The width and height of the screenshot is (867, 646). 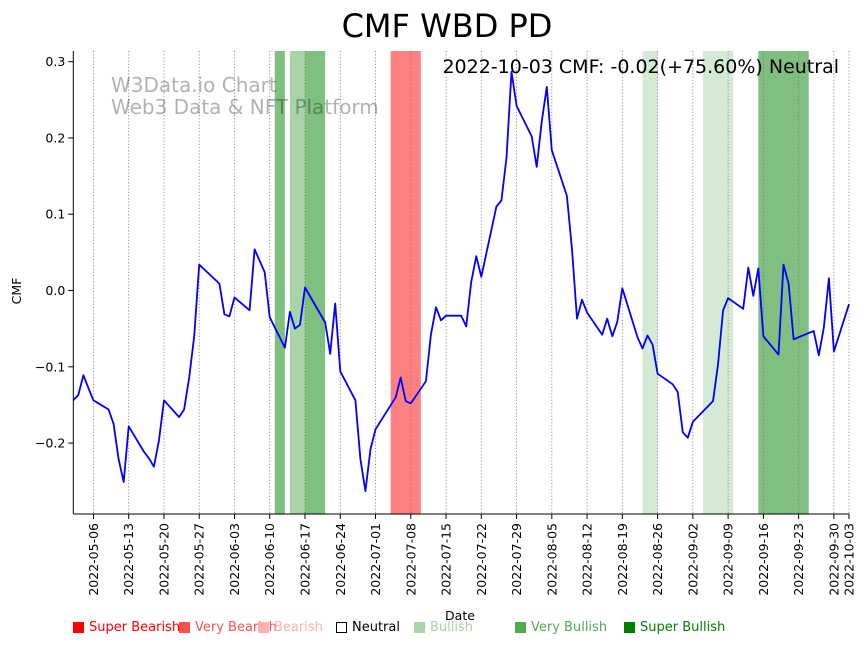 What do you see at coordinates (587, 559) in the screenshot?
I see `x-tick-label: 2022-08-12` at bounding box center [587, 559].